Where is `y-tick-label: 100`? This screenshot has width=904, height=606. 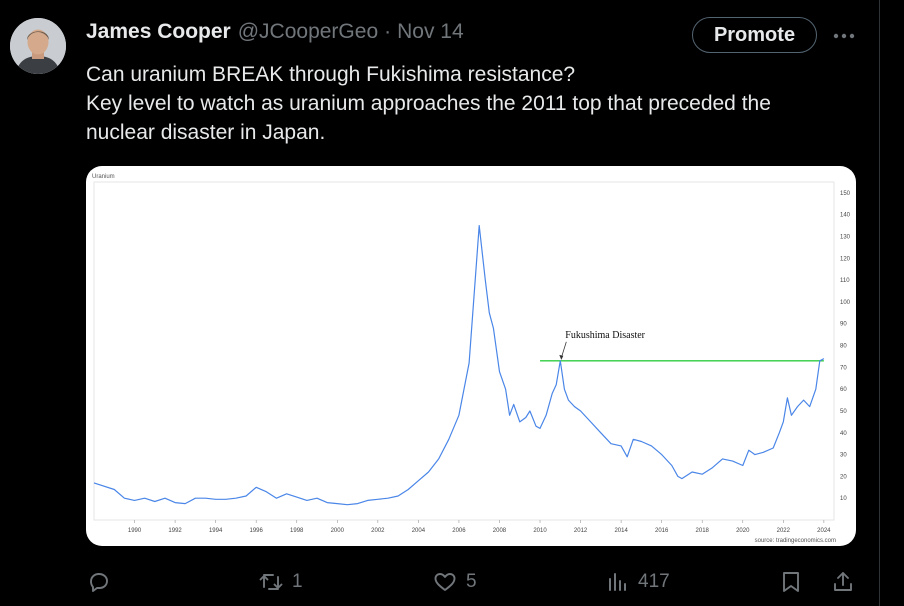 y-tick-label: 100 is located at coordinates (845, 303).